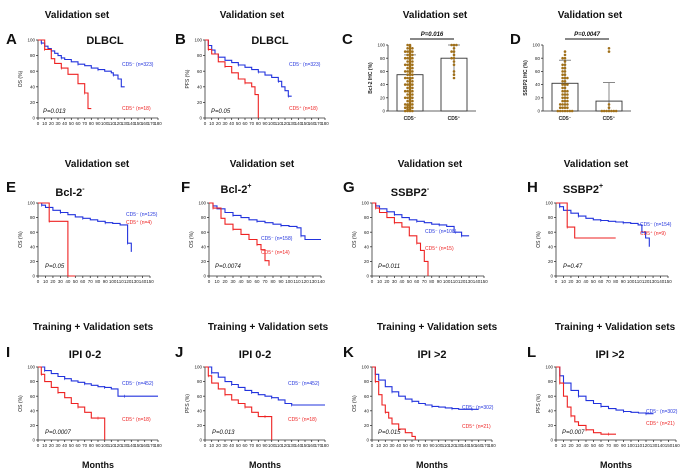 The width and height of the screenshot is (700, 475). What do you see at coordinates (302, 420) in the screenshot?
I see `legend-cd5-pos: CD5⁺ (n=18)` at bounding box center [302, 420].